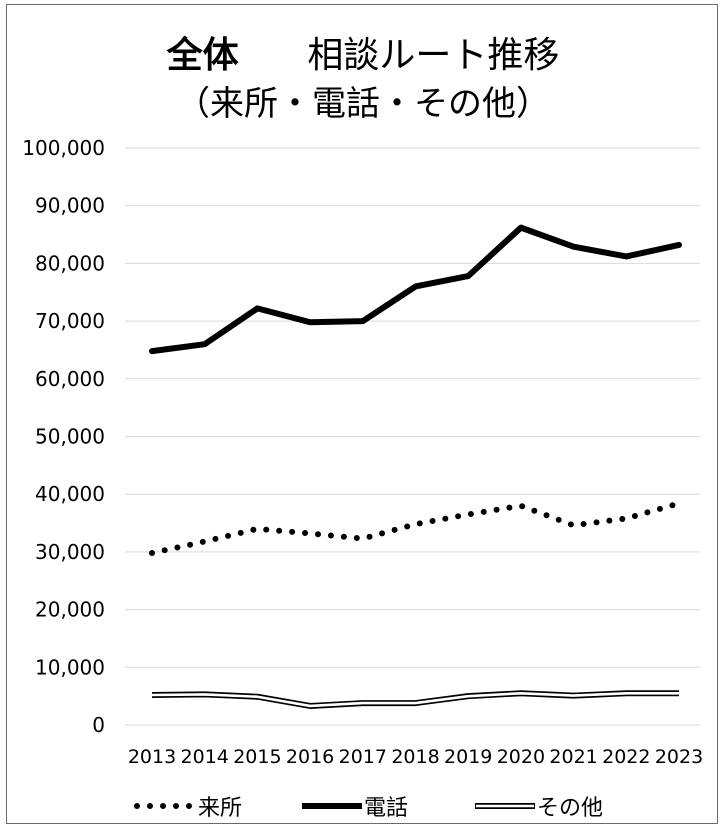 The width and height of the screenshot is (726, 829). I want to click on x-tick-label: 2014, so click(205, 757).